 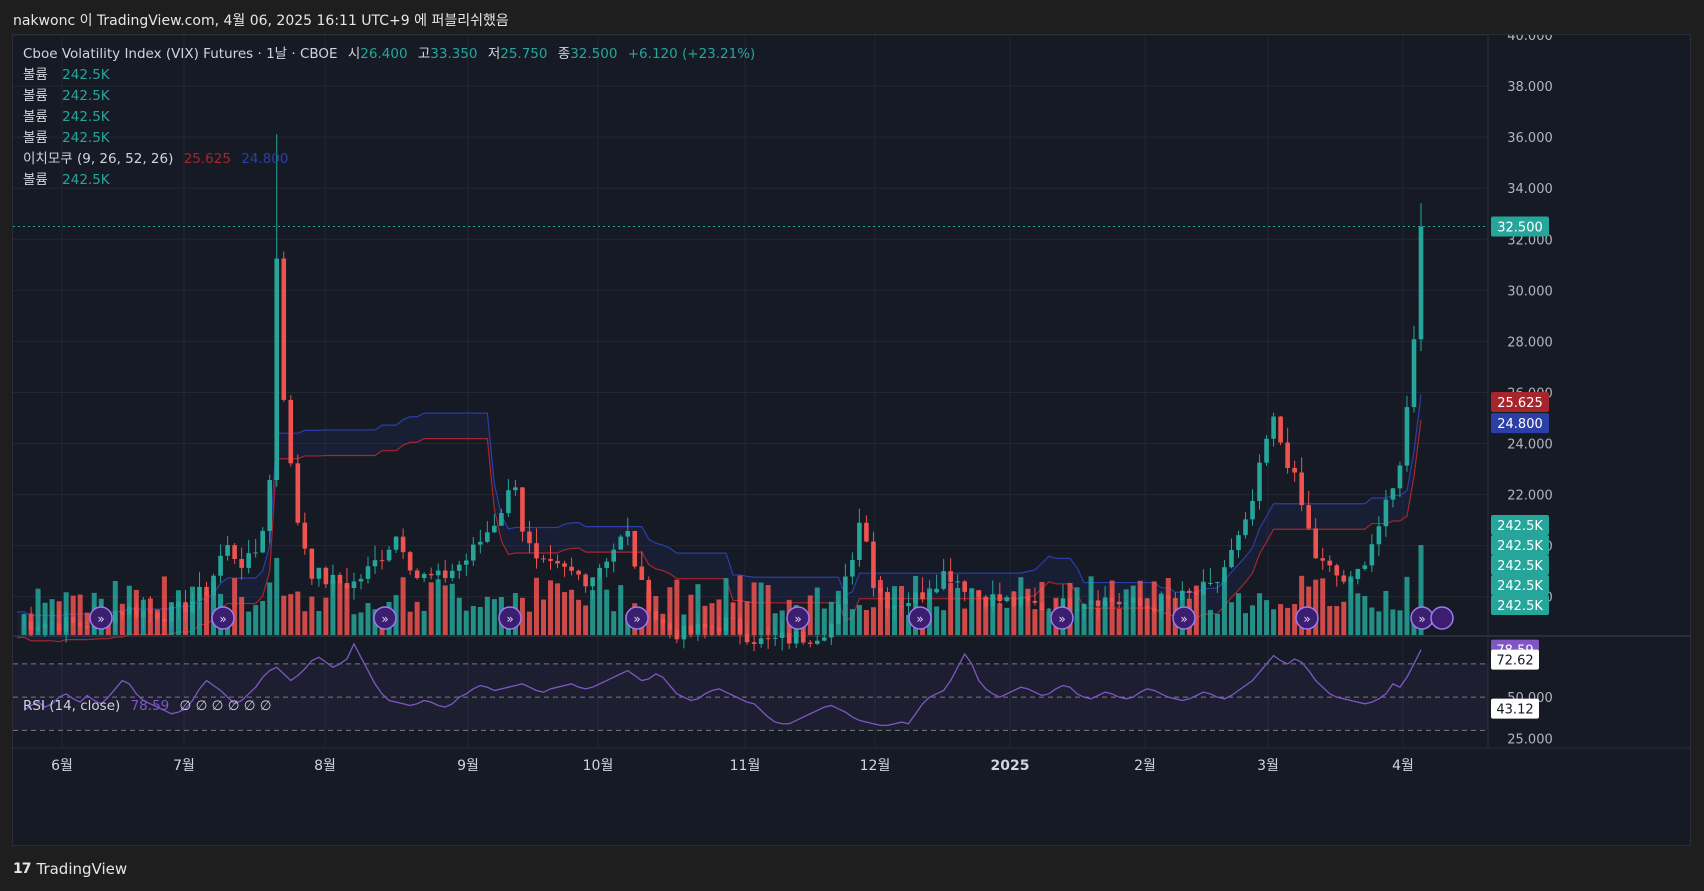 I want to click on volume-badge-label: 242.5K, so click(x=1520, y=606).